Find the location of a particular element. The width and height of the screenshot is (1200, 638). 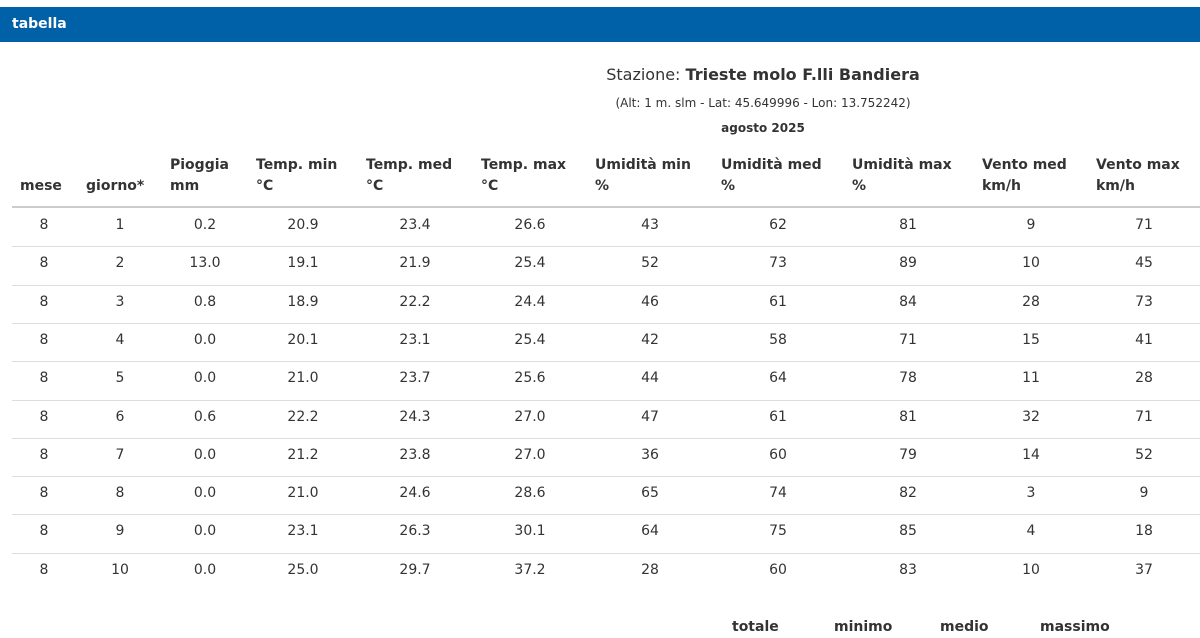

table-cell: 74 is located at coordinates (778, 493).